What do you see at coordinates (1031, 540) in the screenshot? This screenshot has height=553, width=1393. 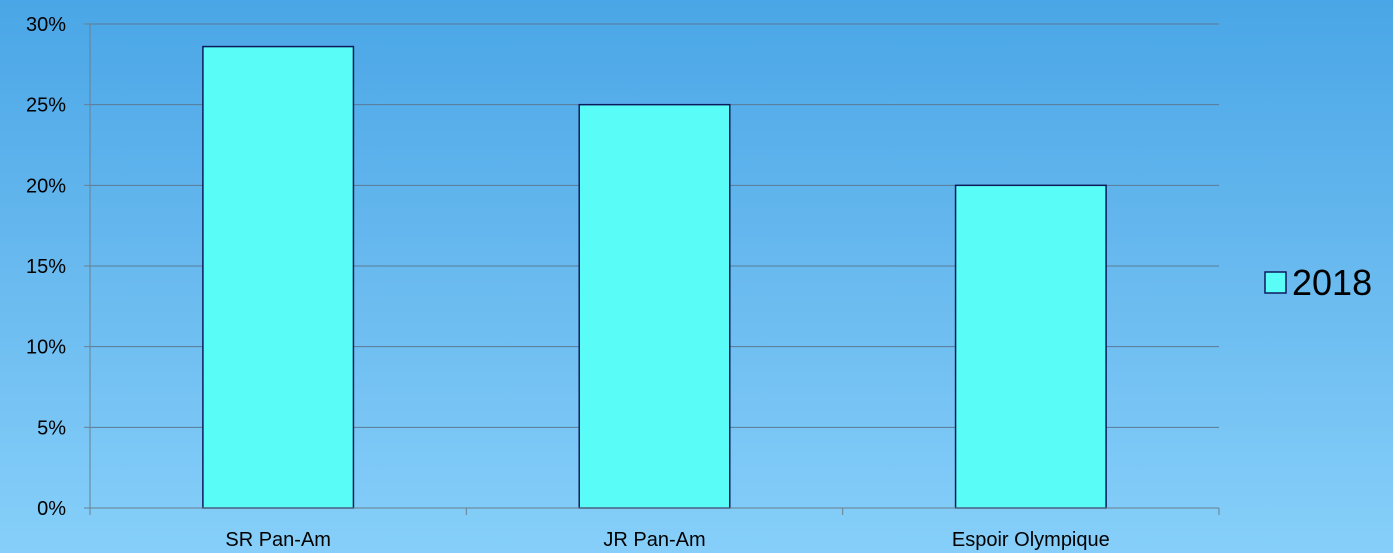 I see `x-tick-label: Espoir Olympique` at bounding box center [1031, 540].